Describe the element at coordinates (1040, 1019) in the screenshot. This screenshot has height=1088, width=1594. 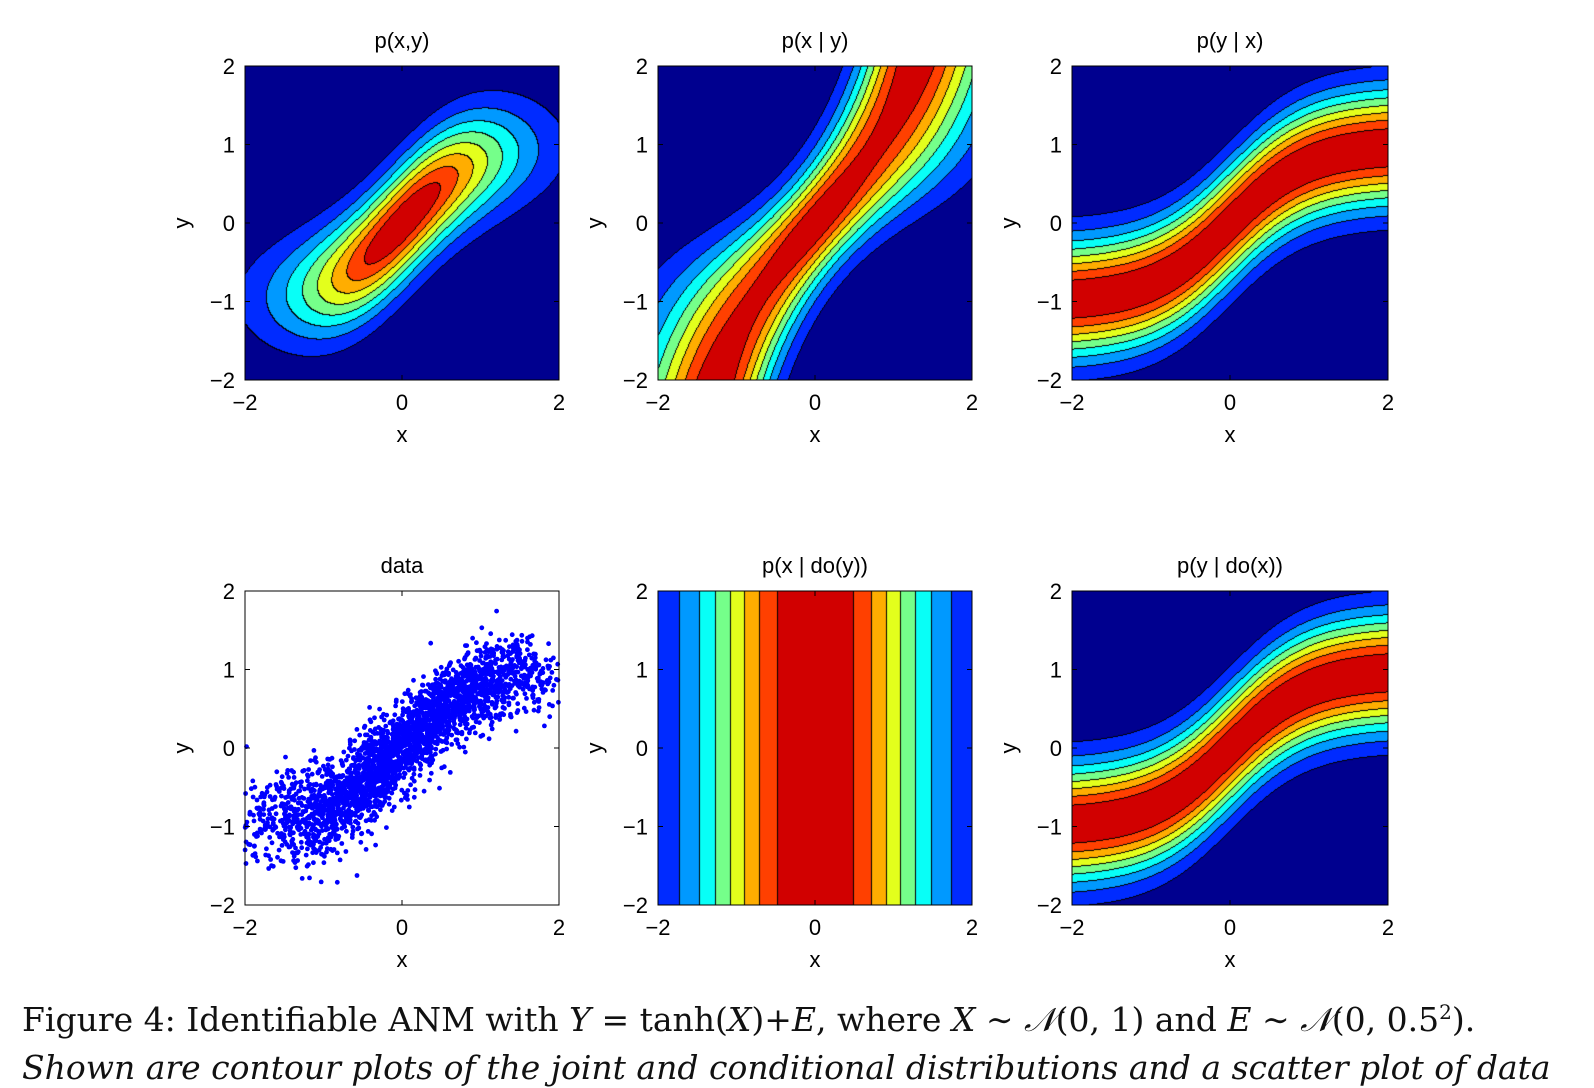
I see `caption-math: 𝒩` at that location.